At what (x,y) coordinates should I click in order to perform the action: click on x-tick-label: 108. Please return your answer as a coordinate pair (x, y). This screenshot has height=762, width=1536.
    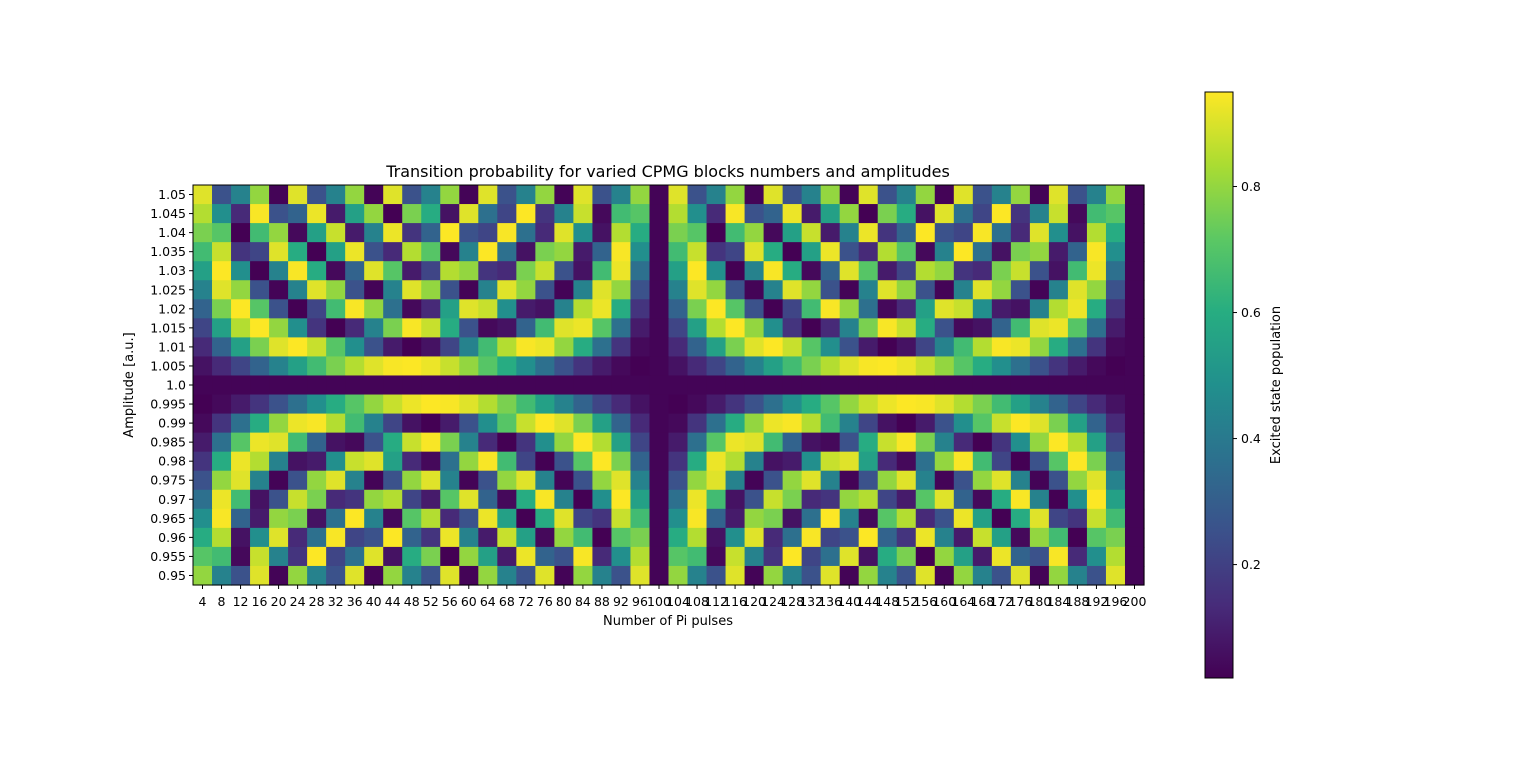
    Looking at the image, I should click on (697, 601).